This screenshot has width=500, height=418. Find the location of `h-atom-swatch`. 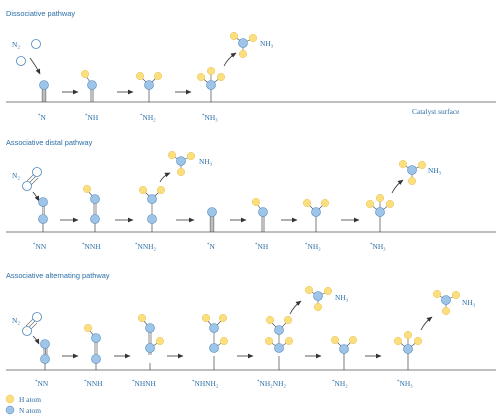

h-atom-swatch is located at coordinates (10, 399).